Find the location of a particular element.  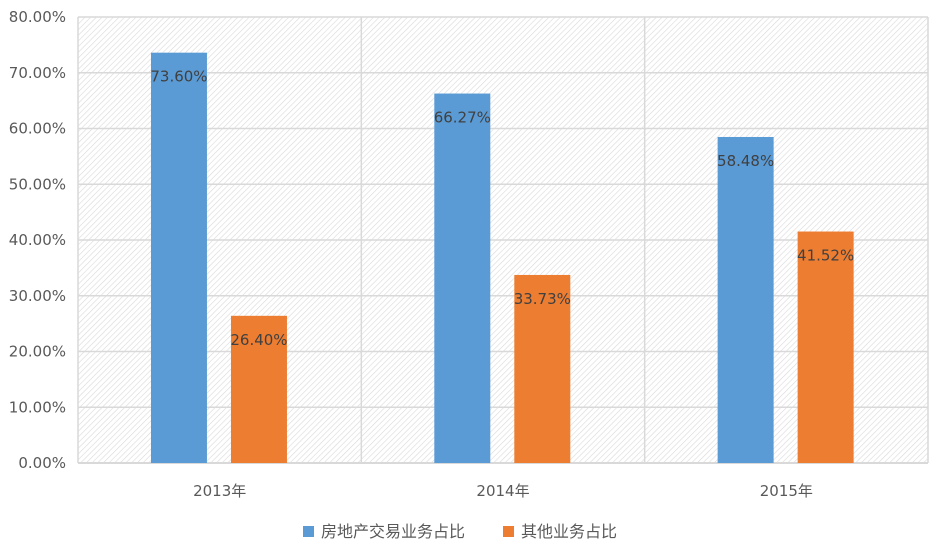

data-label: 73.60% is located at coordinates (178, 77).